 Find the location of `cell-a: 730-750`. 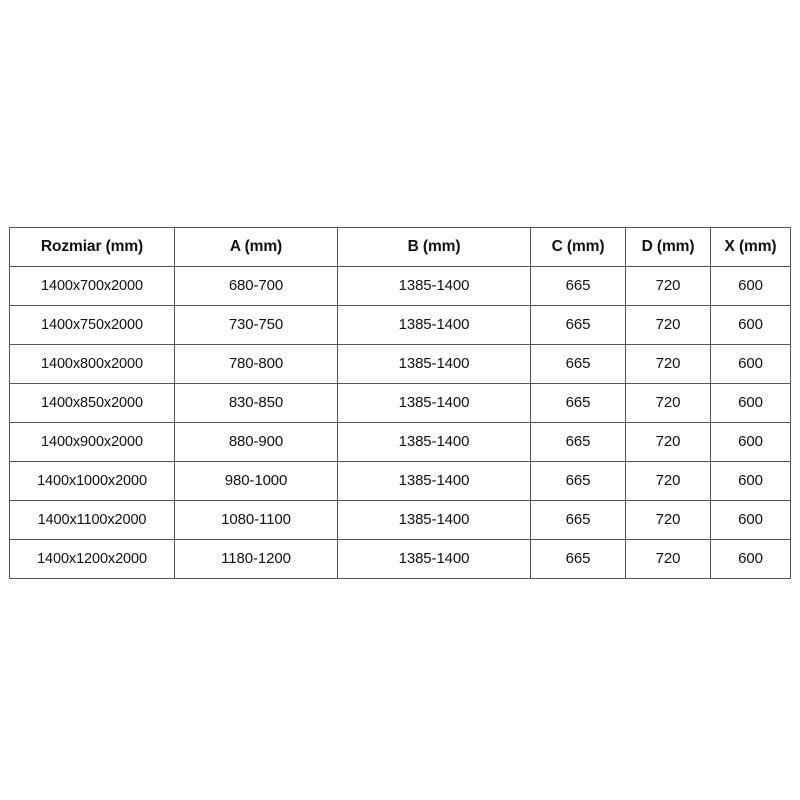

cell-a: 730-750 is located at coordinates (256, 325).